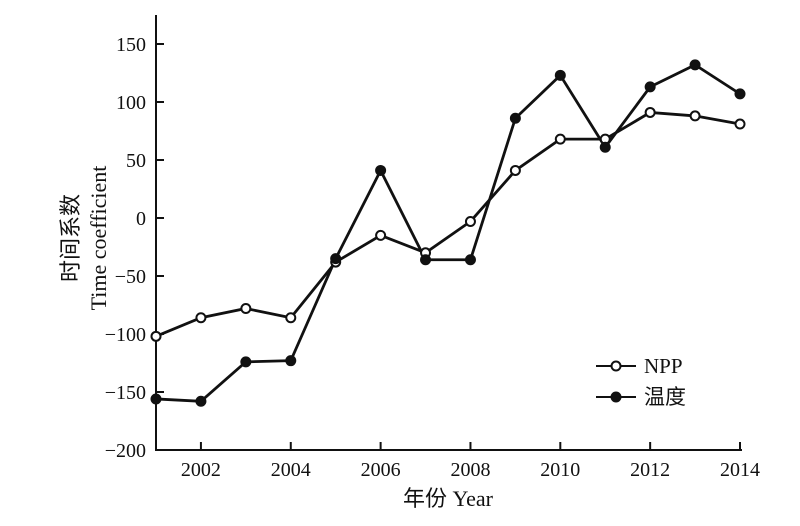 This screenshot has height=526, width=800. What do you see at coordinates (125, 393) in the screenshot?
I see `y-tick-label: −150` at bounding box center [125, 393].